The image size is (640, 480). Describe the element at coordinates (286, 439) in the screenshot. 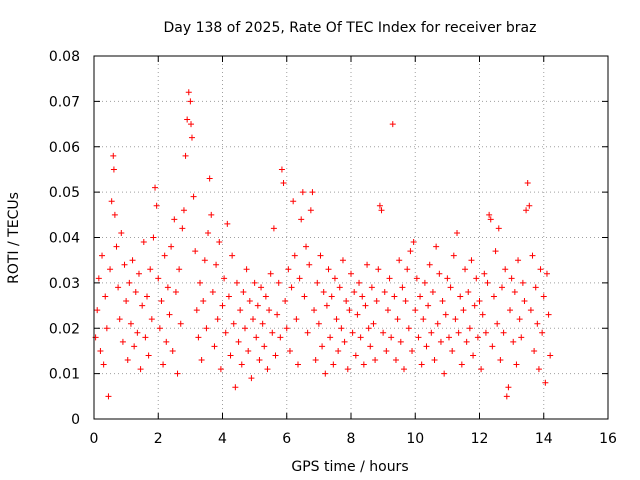

I see `x-tick-label: 6` at that location.